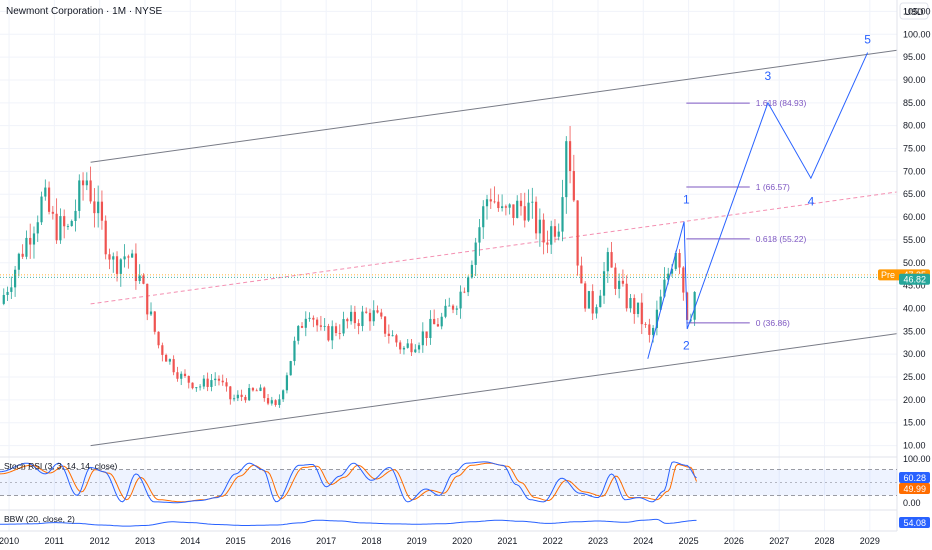 The height and width of the screenshot is (550, 932). What do you see at coordinates (773, 323) in the screenshot?
I see `fib-level-label: 0 (36.86)` at bounding box center [773, 323].